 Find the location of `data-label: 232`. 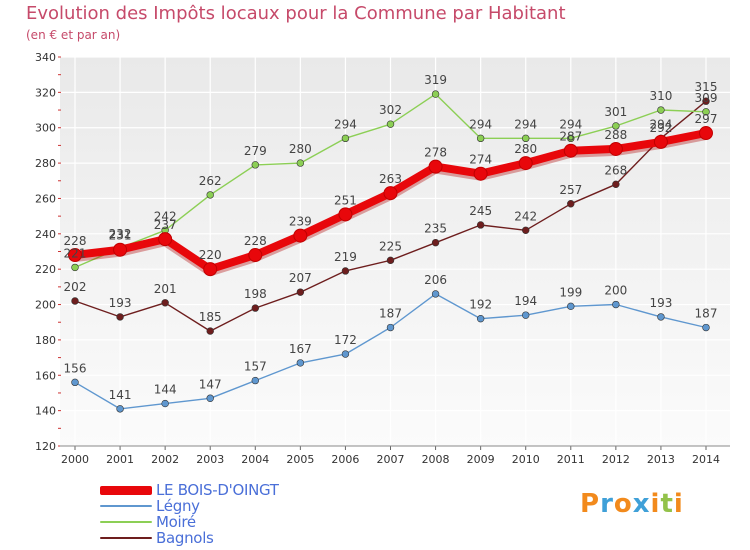

data-label: 232 is located at coordinates (120, 234).